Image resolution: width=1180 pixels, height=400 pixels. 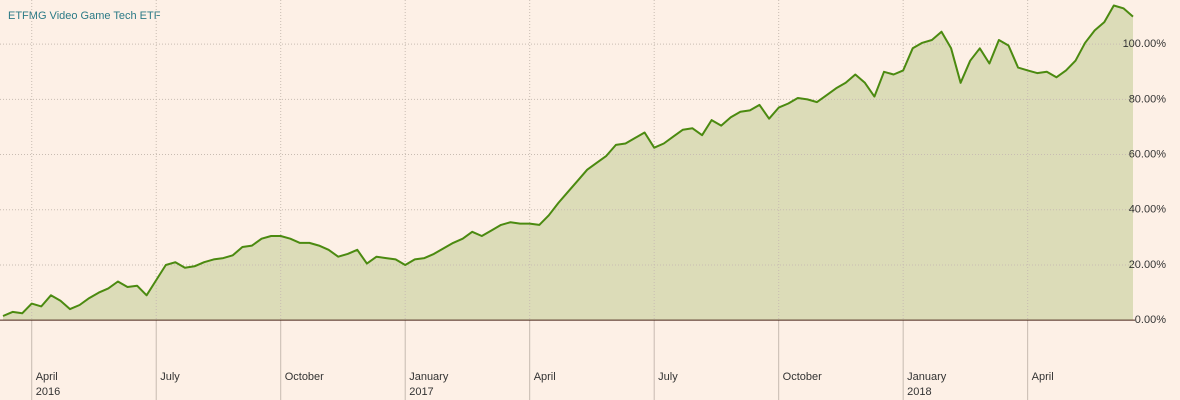 What do you see at coordinates (1148, 99) in the screenshot?
I see `y-tick-label: 80.00%` at bounding box center [1148, 99].